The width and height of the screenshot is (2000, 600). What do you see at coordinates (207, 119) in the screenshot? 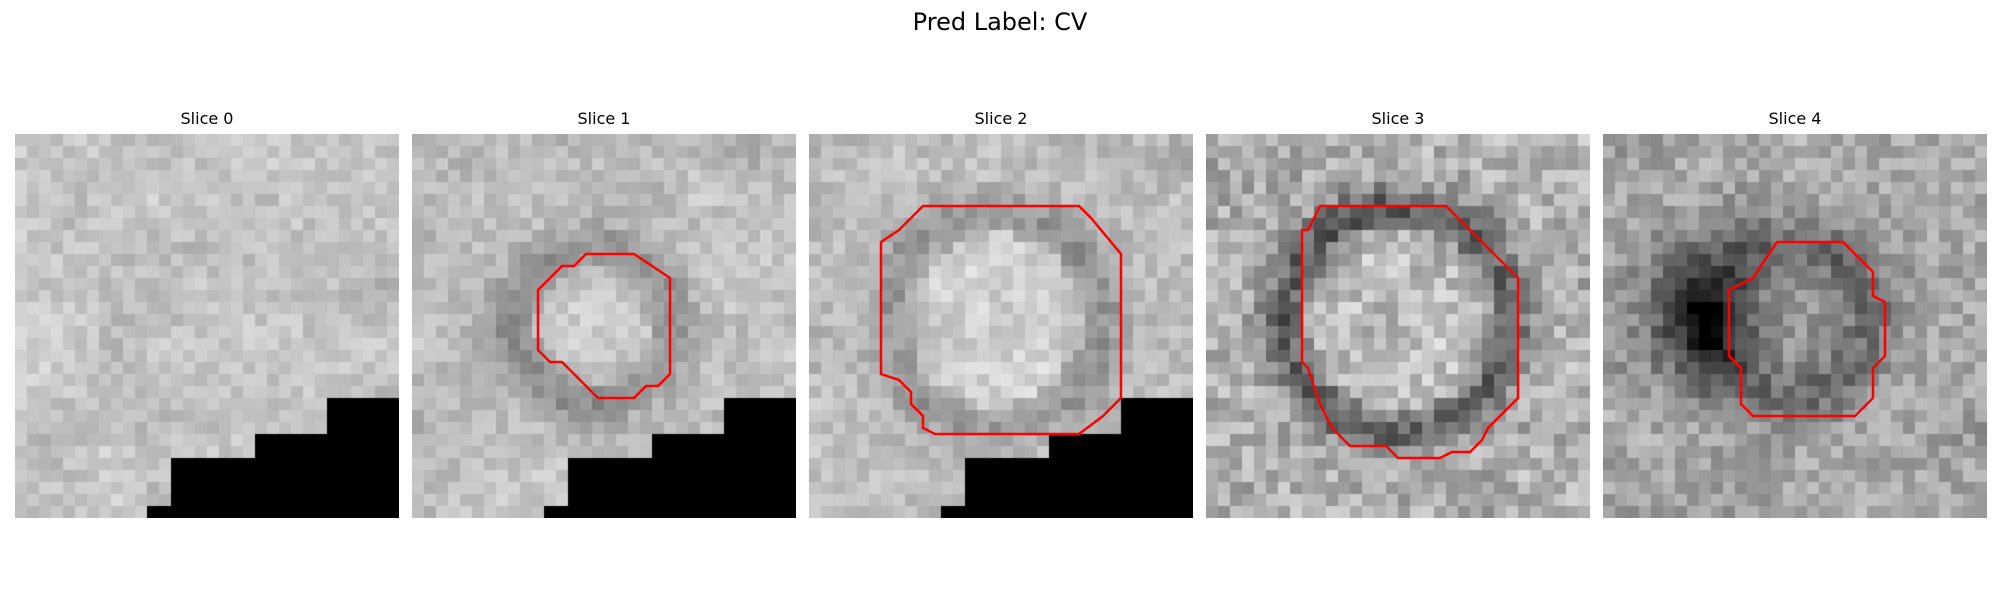
I see `slice-title-0: Slice 0` at bounding box center [207, 119].